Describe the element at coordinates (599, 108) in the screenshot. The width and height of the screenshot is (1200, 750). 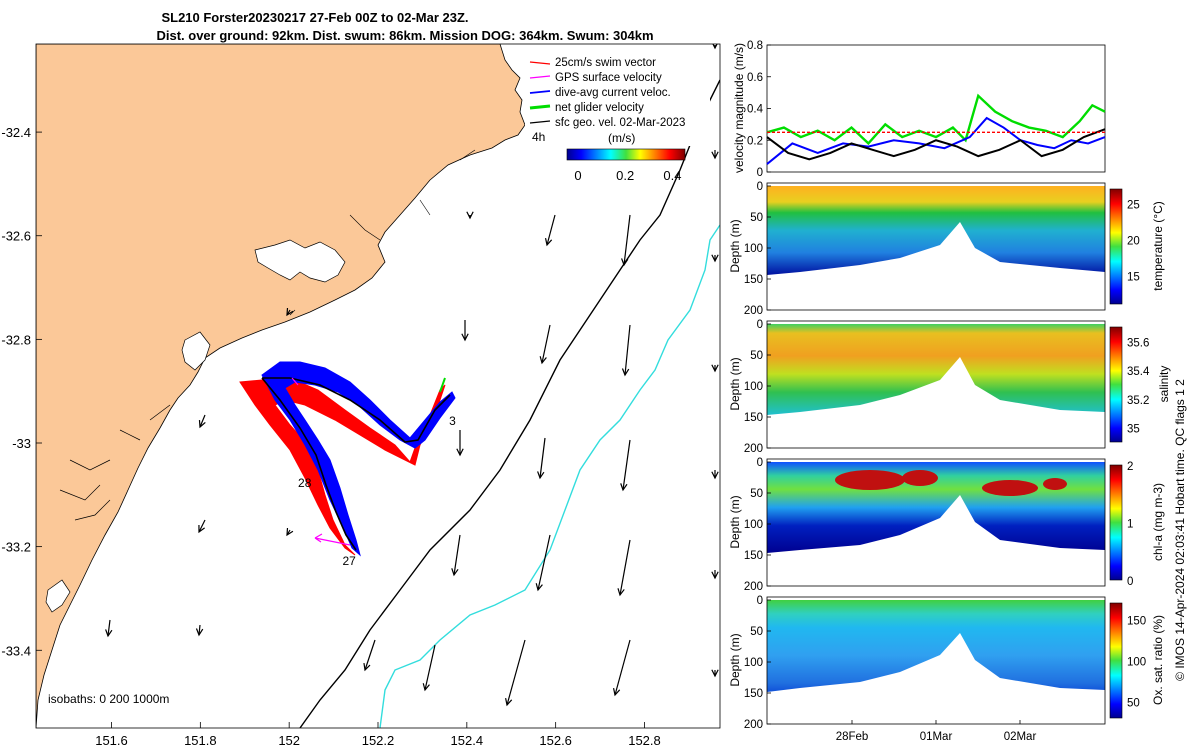
I see `legend-label-net: net glider velocity` at that location.